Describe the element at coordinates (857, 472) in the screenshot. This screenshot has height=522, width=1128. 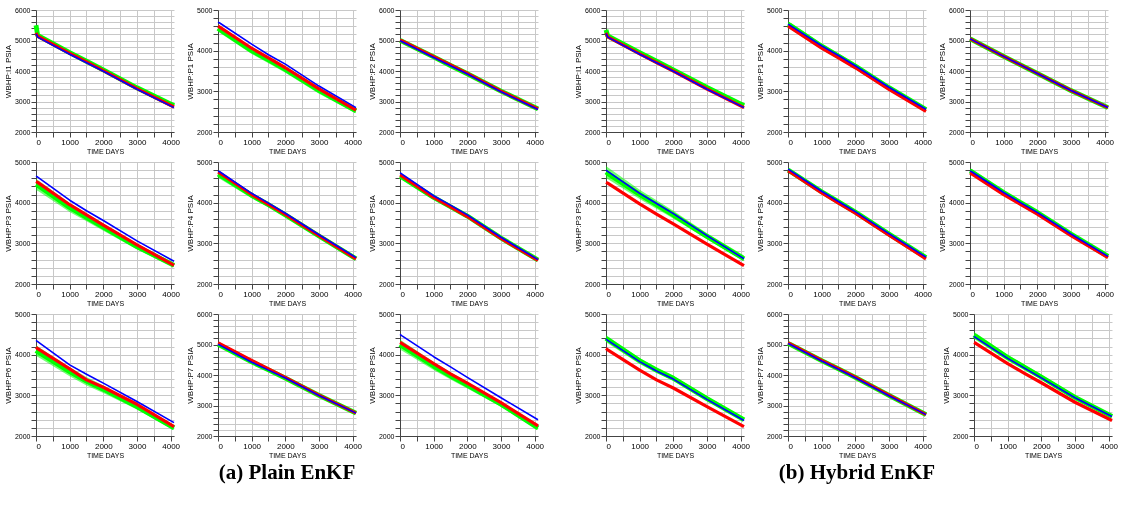
I see `text: (b) Hybrid EnKF` at that location.